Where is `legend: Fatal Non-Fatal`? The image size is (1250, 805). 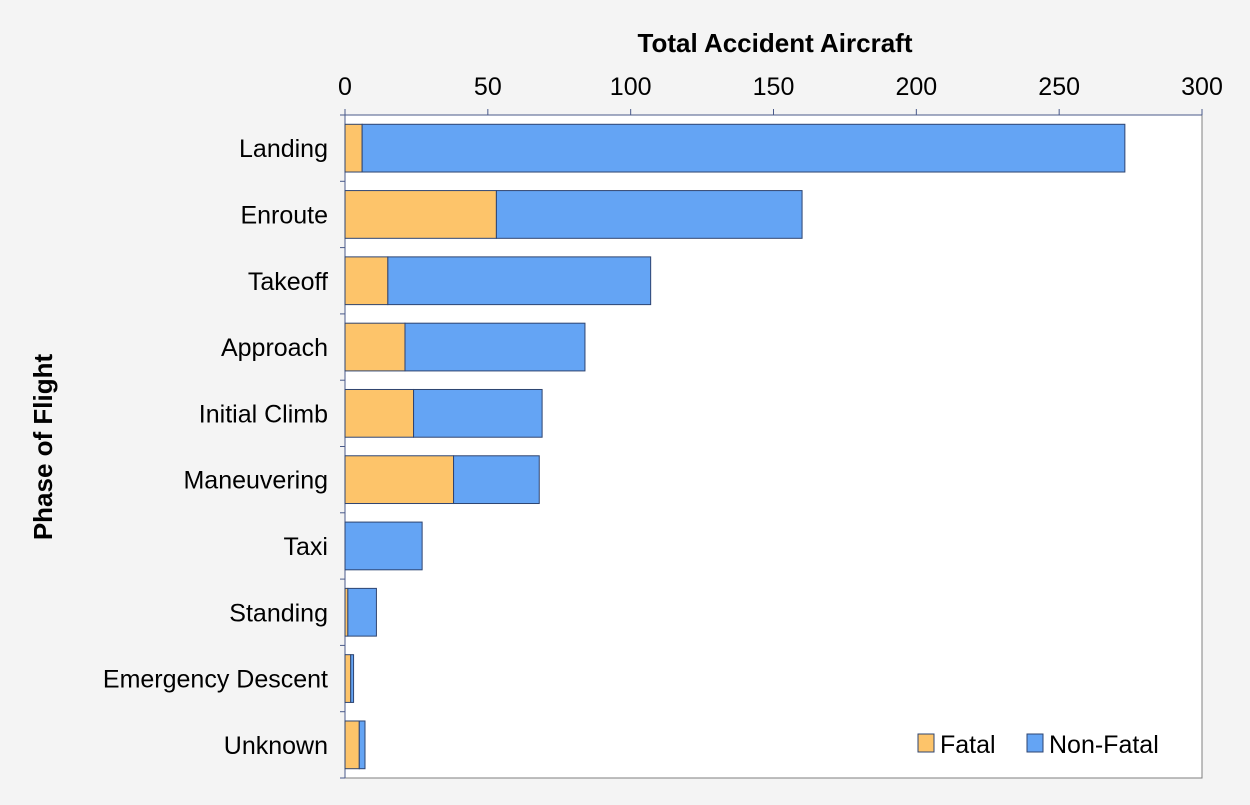 legend: Fatal Non-Fatal is located at coordinates (1038, 745).